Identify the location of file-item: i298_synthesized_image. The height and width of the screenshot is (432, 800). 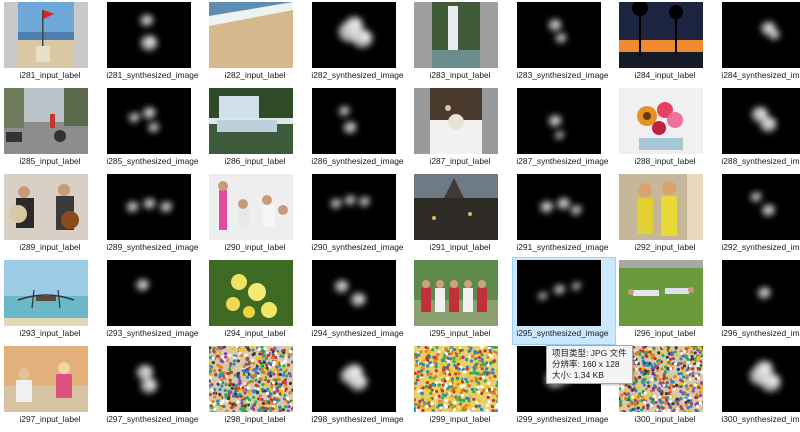
(359, 387).